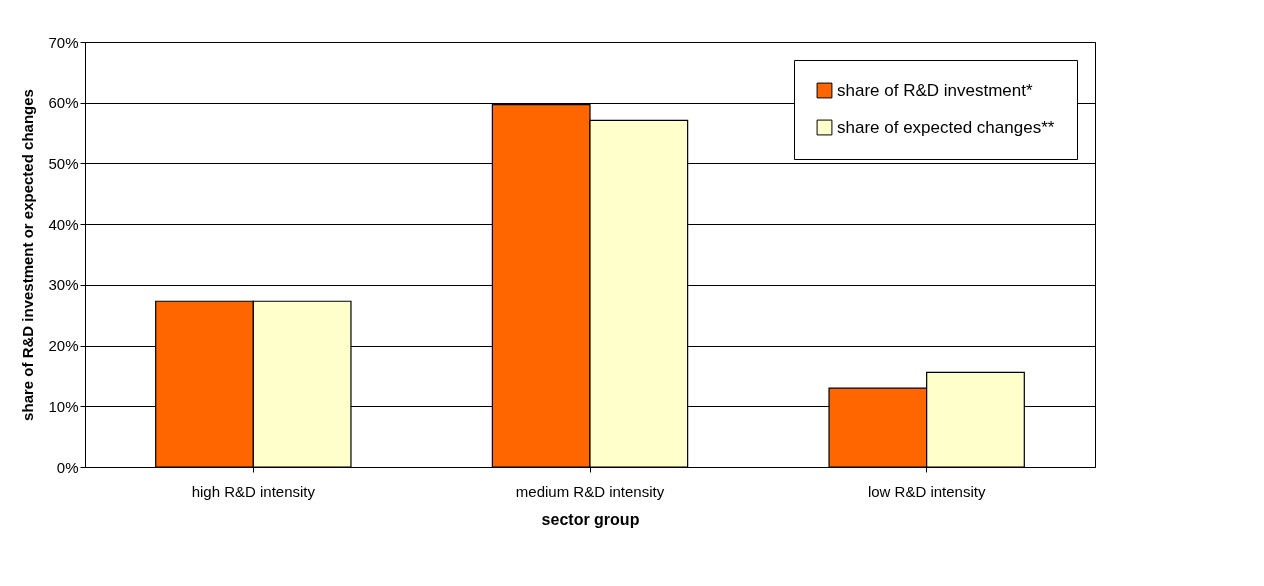  Describe the element at coordinates (253, 491) in the screenshot. I see `x-tick-label: high R&D intensity` at that location.